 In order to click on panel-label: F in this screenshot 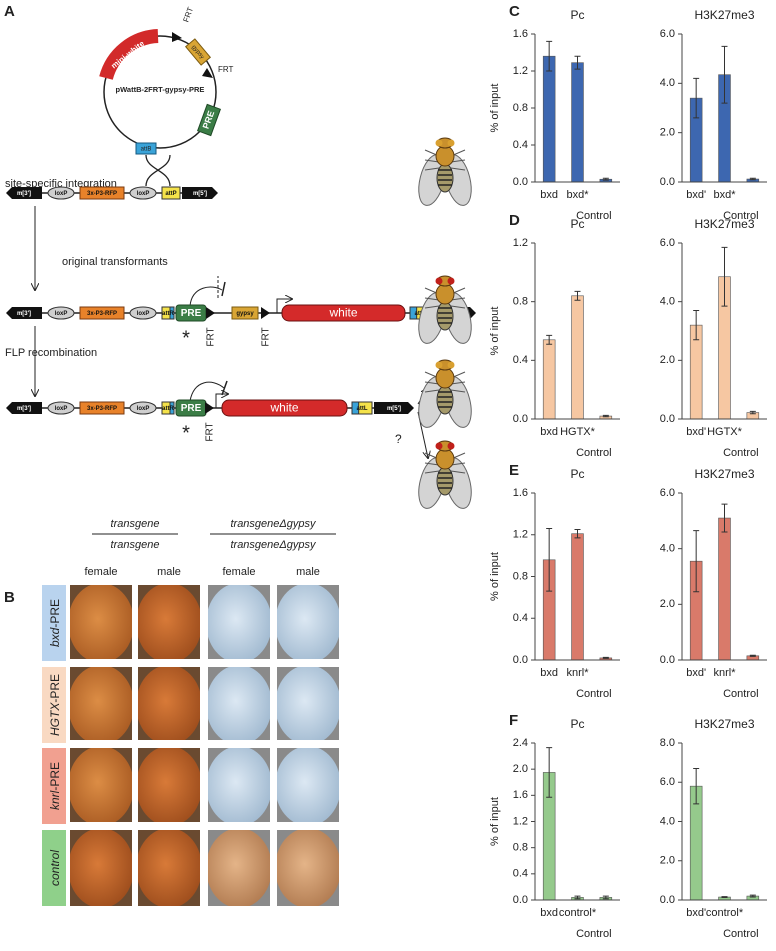, I will do `click(513, 720)`.